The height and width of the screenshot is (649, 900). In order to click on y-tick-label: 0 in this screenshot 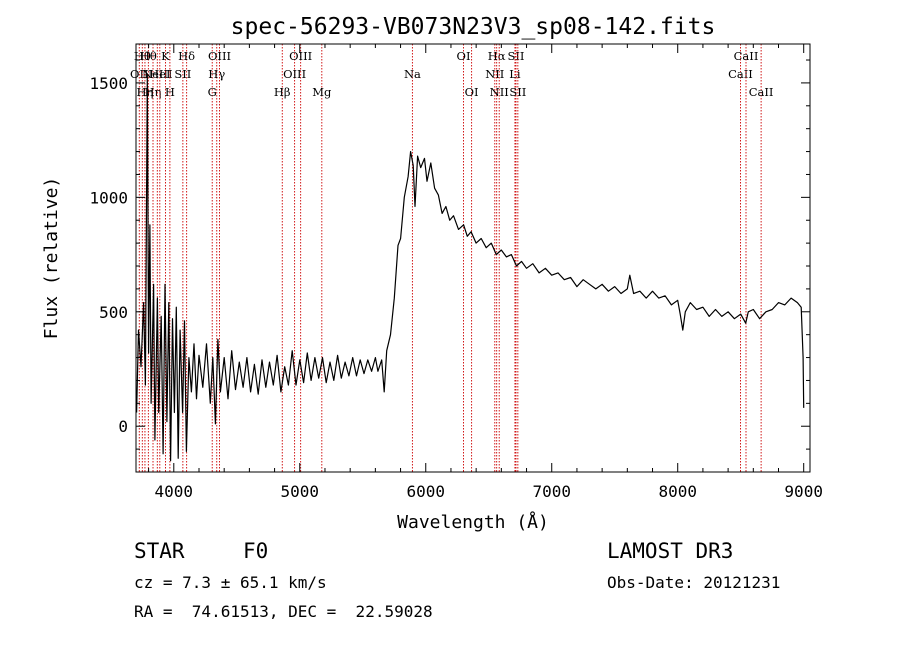, I will do `click(123, 426)`.